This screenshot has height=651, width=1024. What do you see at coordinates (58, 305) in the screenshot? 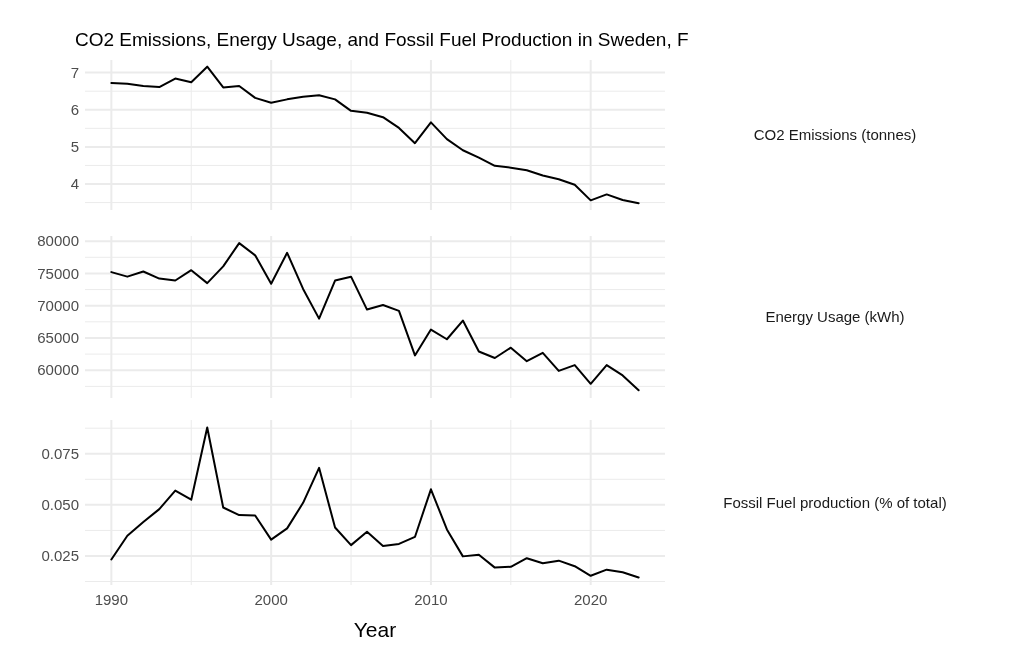
I see `y-tick-label: 70000` at bounding box center [58, 305].